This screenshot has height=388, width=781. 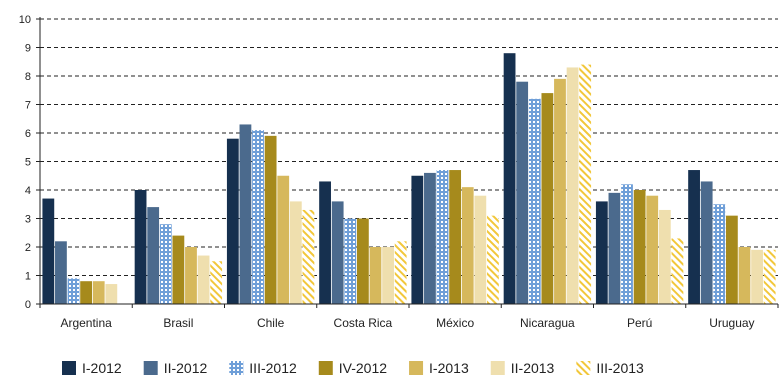 What do you see at coordinates (25, 20) in the screenshot?
I see `y-tick-label: 10` at bounding box center [25, 20].